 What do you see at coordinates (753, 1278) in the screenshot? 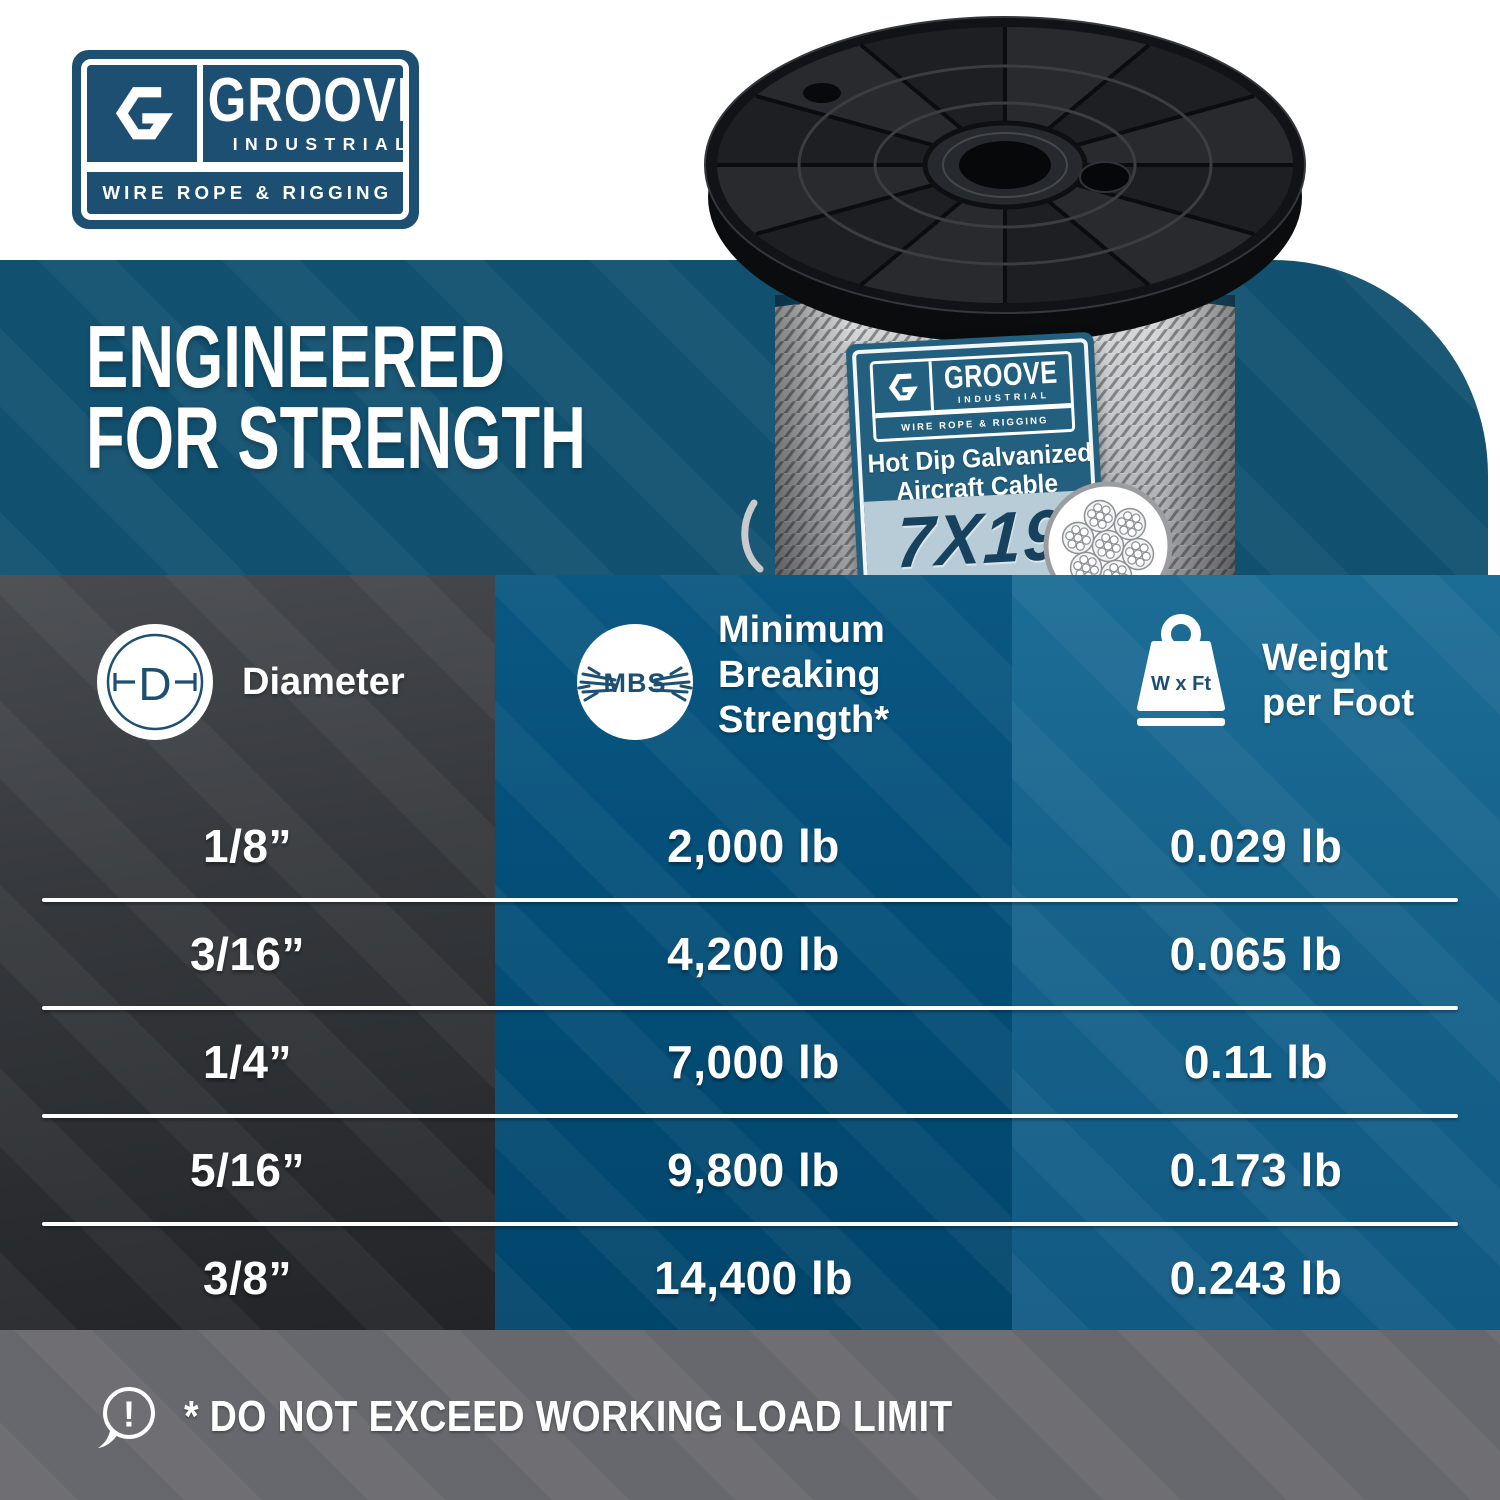
I see `mbs-value: 14,400 lb` at bounding box center [753, 1278].